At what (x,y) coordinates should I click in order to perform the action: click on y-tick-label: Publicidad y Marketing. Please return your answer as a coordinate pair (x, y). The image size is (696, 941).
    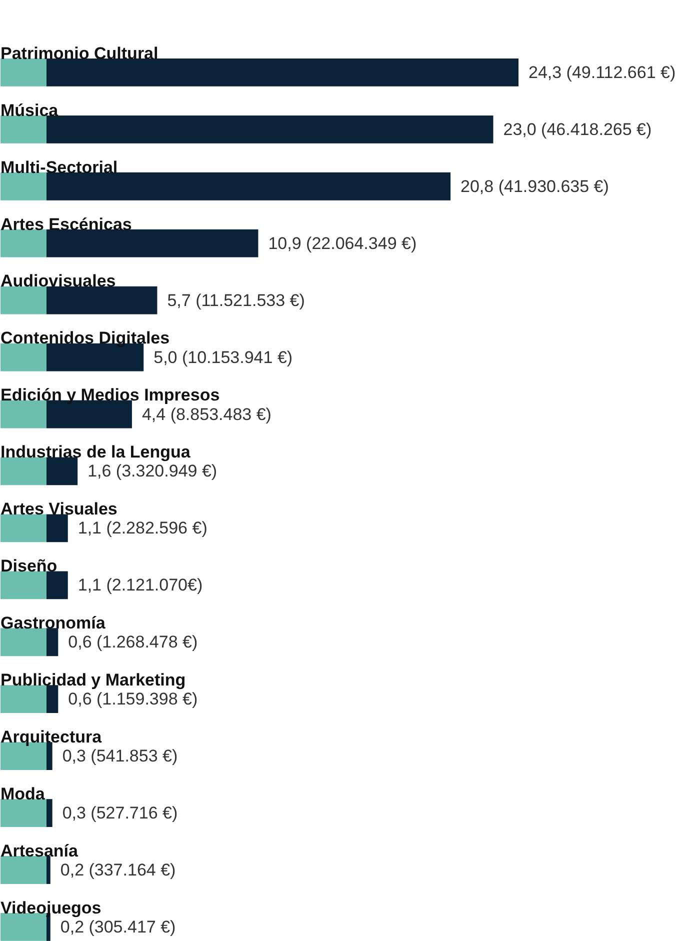
    Looking at the image, I should click on (93, 680).